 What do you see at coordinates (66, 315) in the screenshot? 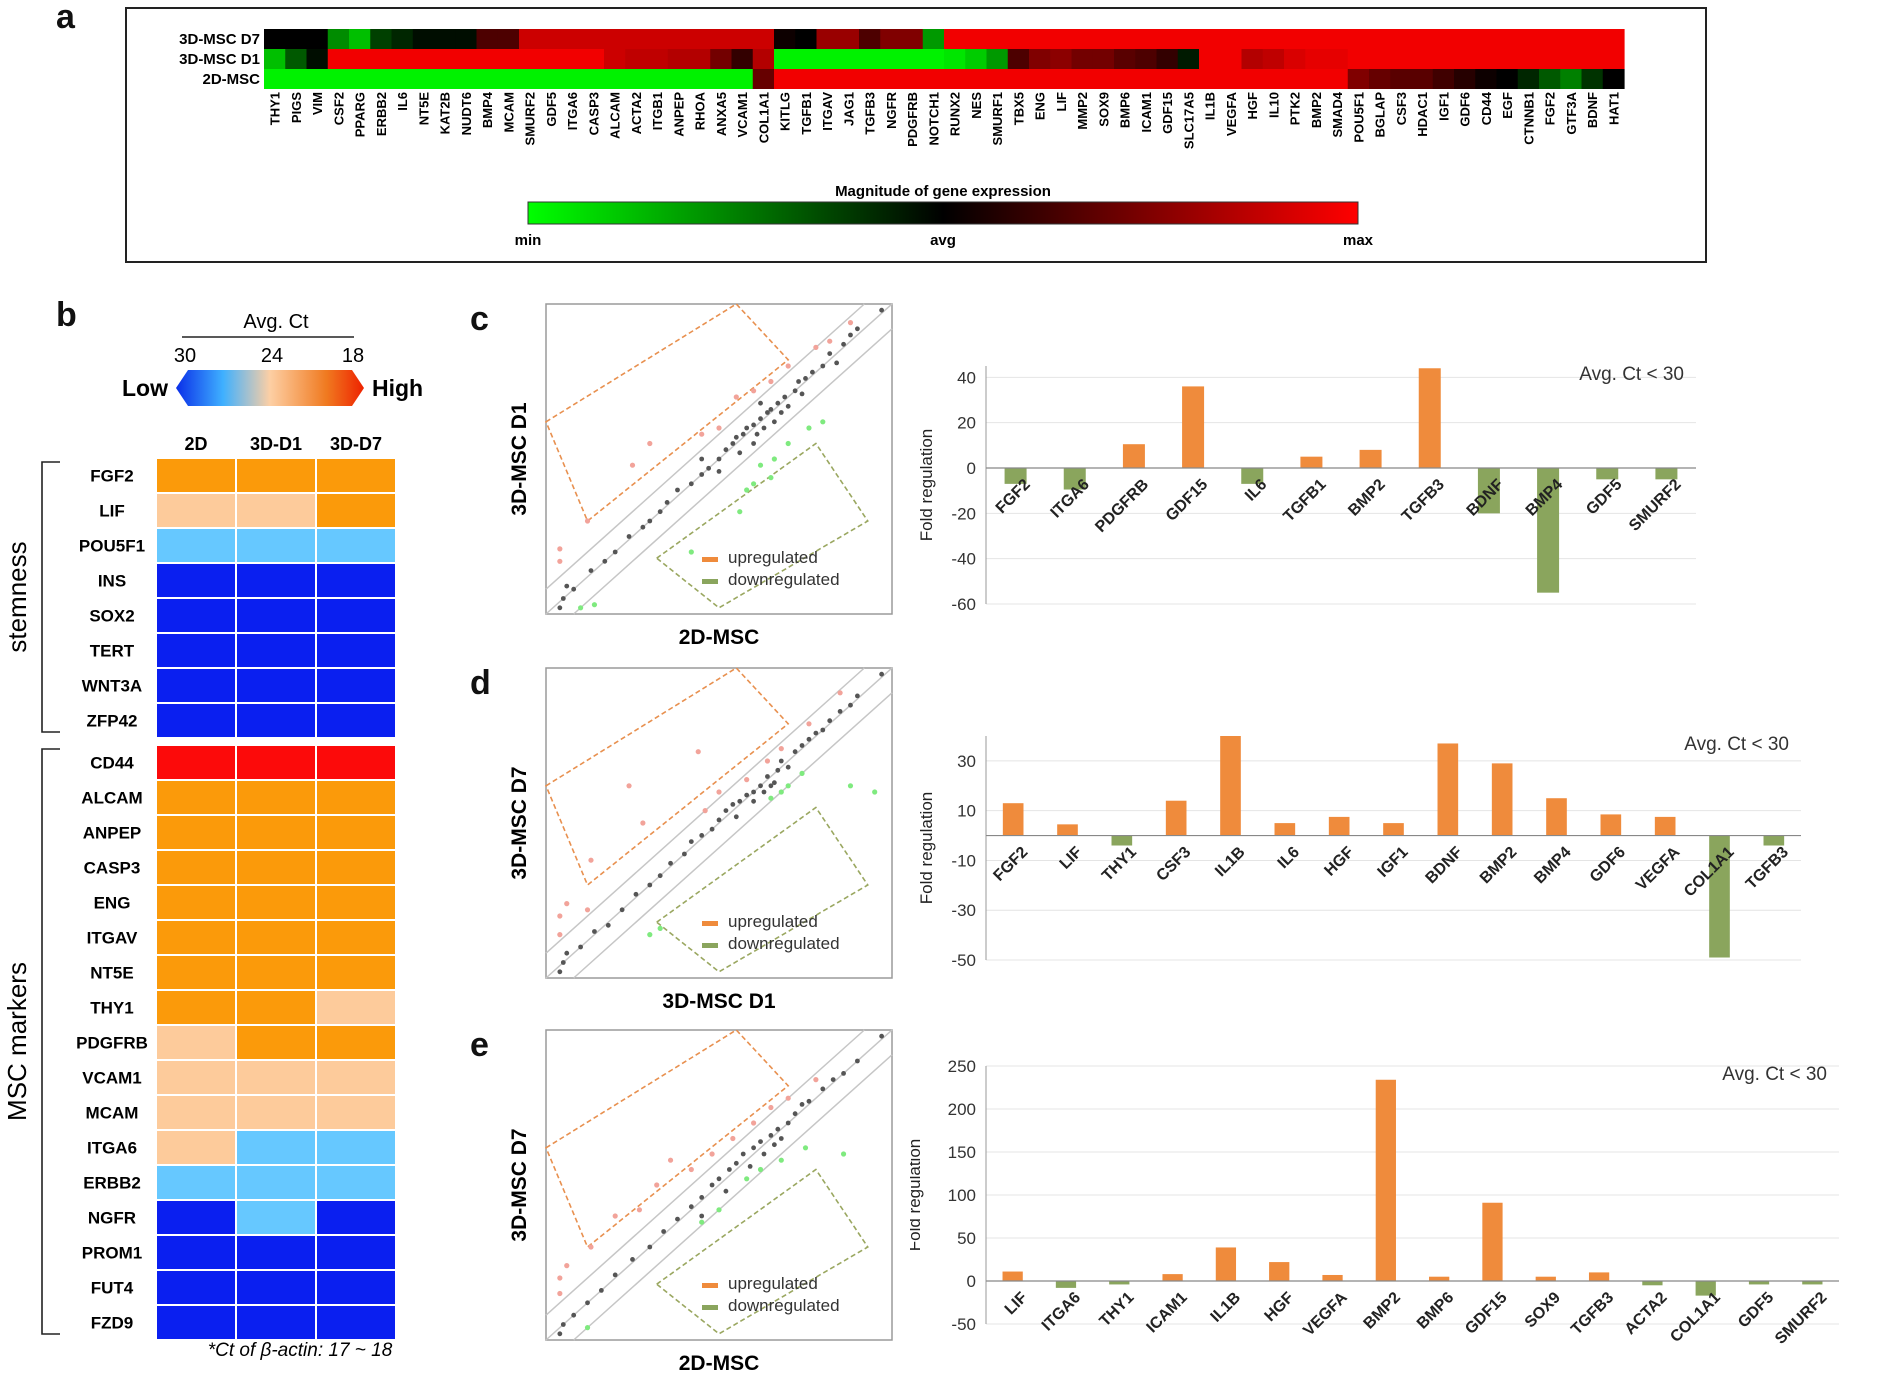
I see `panel-label-b: b` at bounding box center [66, 315].